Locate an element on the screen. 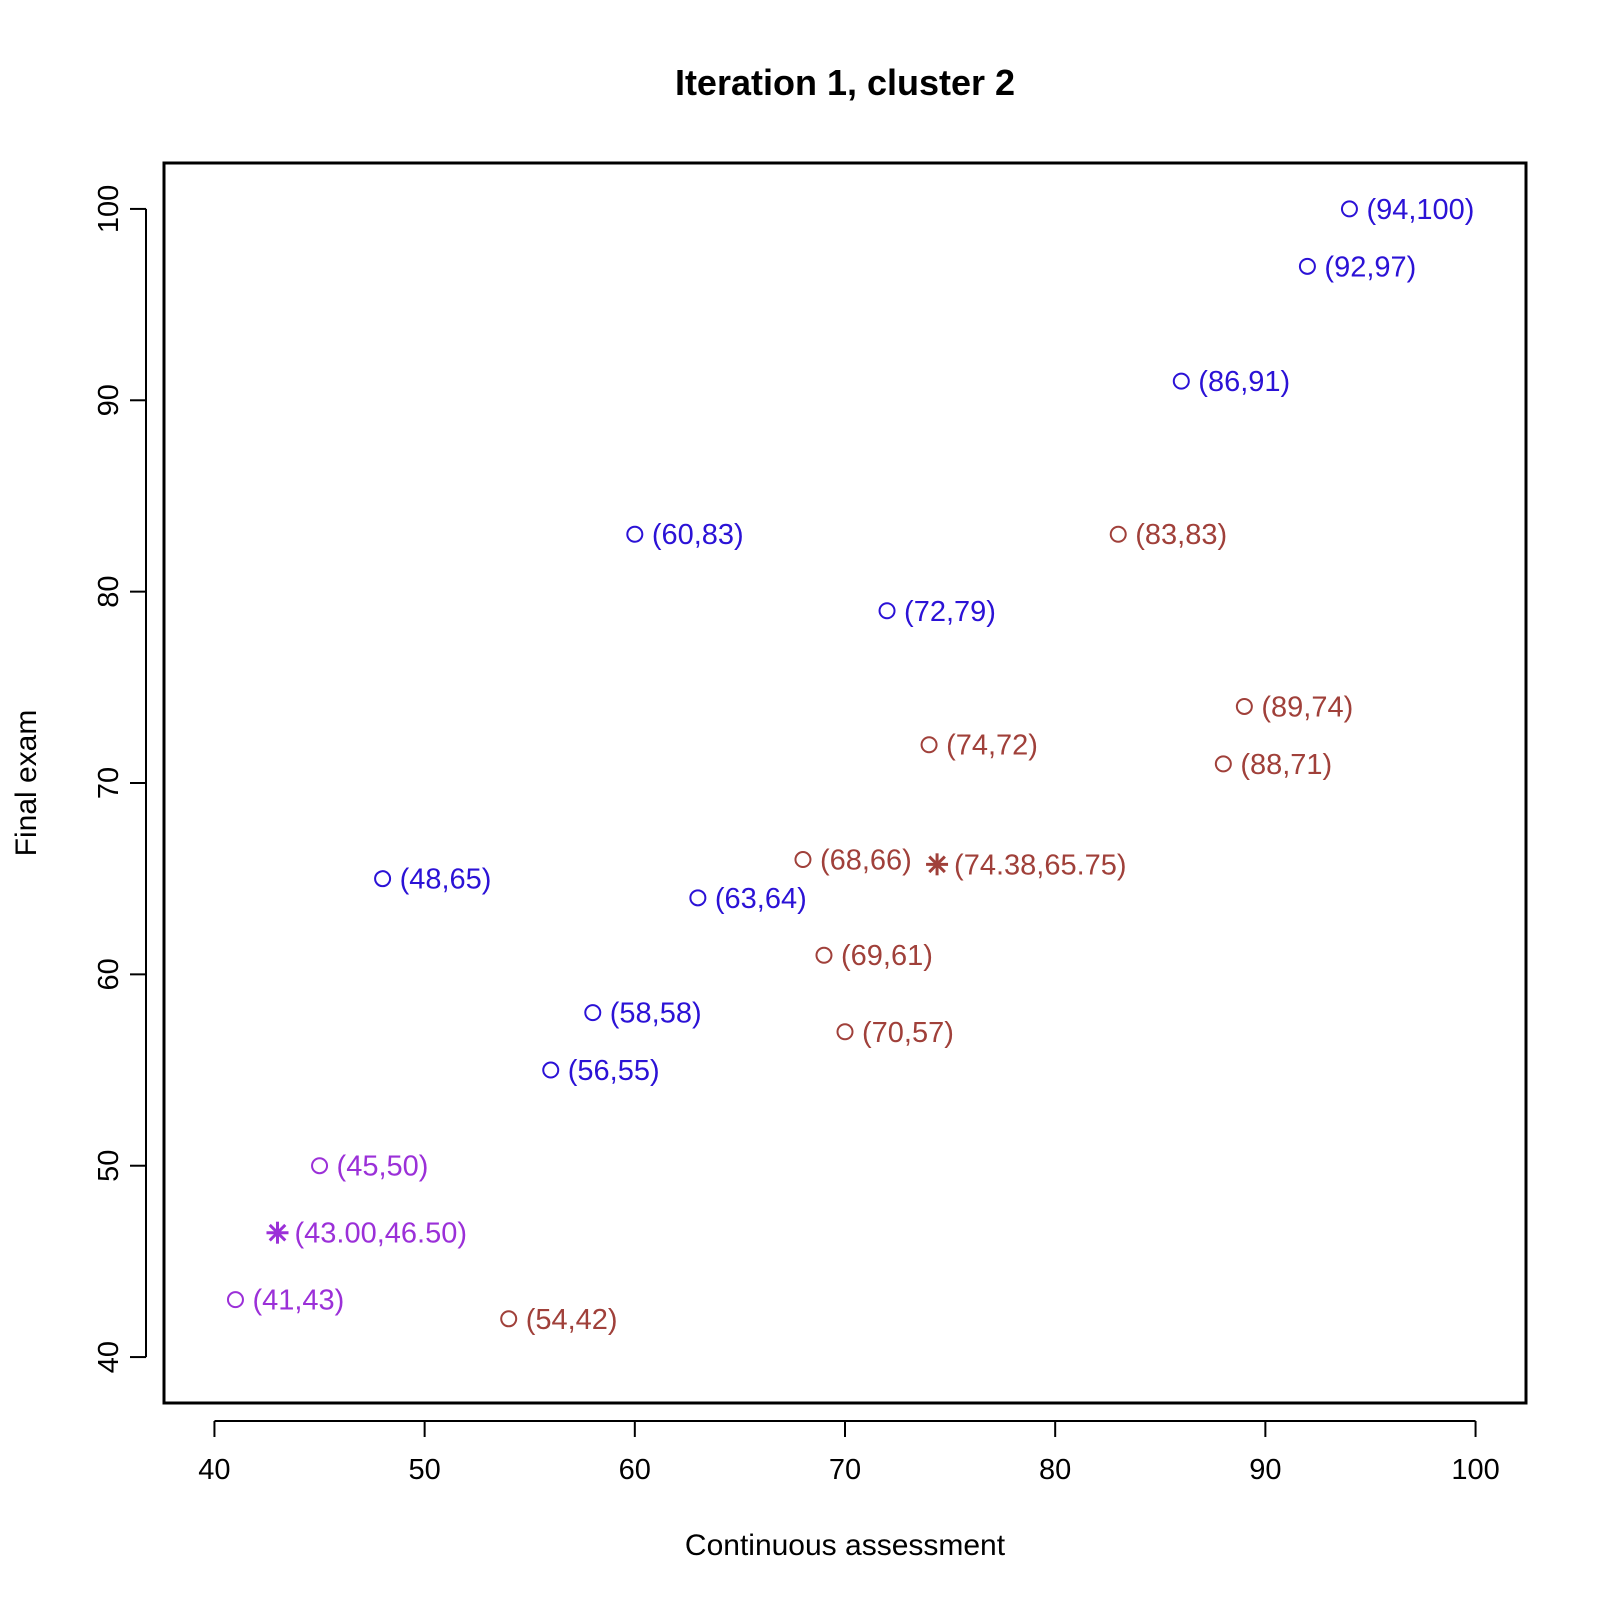 The height and width of the screenshot is (1600, 1600). x-axis: 40 50 60 70 80 90 100 is located at coordinates (849, 1453).